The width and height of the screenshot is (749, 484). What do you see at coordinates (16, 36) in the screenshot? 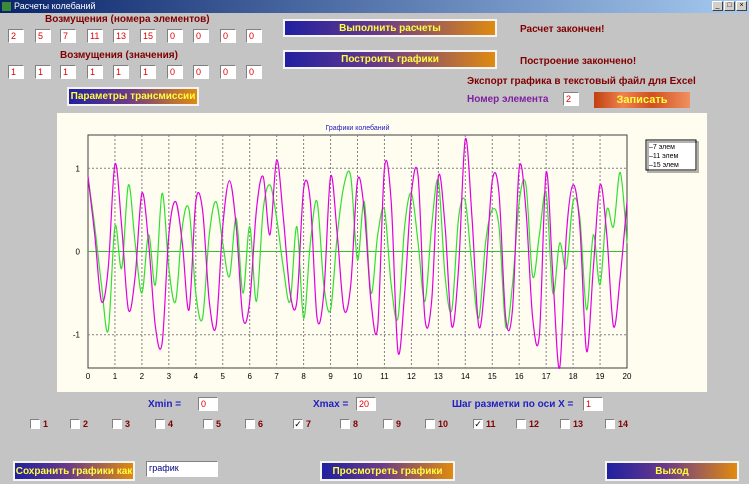
I see `excitation-number-input: 2` at bounding box center [16, 36].